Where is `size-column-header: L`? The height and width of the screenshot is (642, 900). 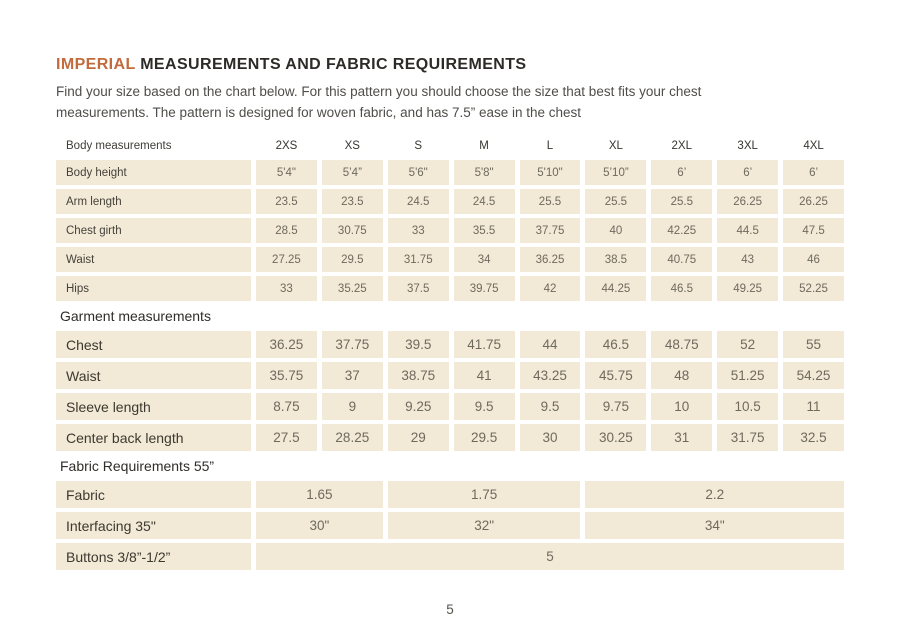
size-column-header: L is located at coordinates (550, 146).